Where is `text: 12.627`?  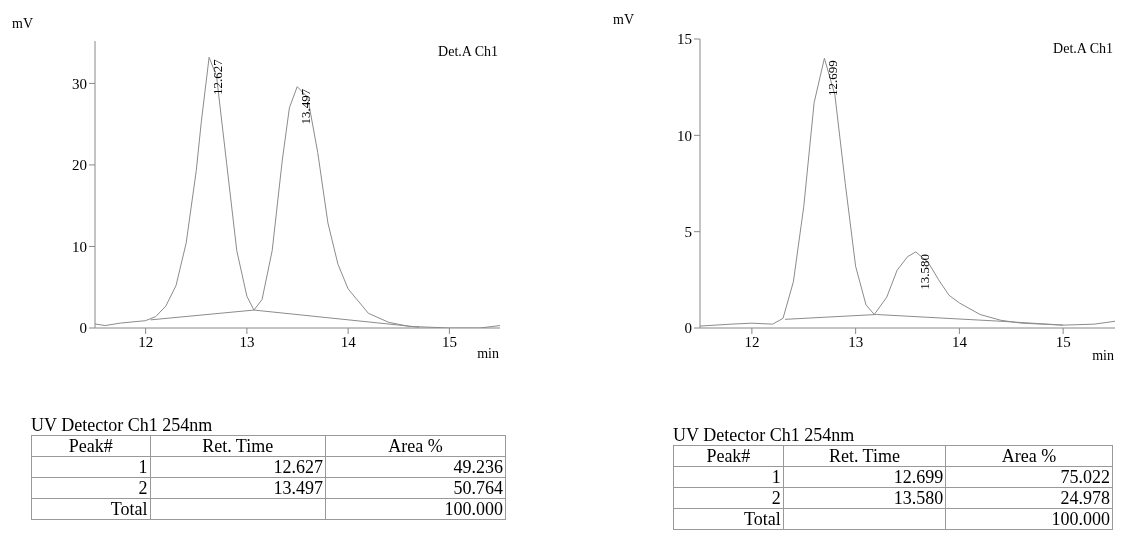 text: 12.627 is located at coordinates (238, 467).